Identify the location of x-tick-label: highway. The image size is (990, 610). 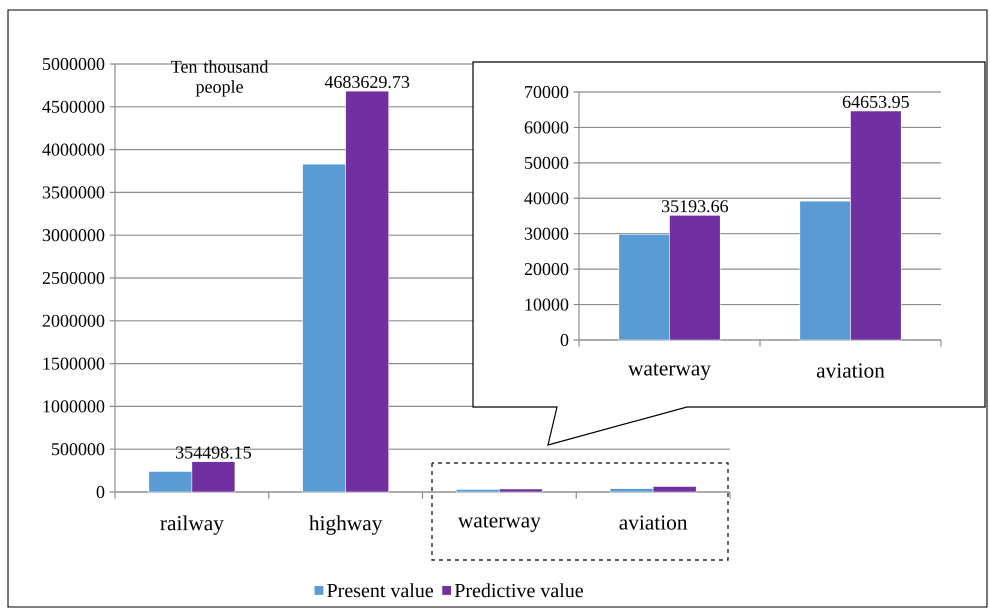
(345, 525).